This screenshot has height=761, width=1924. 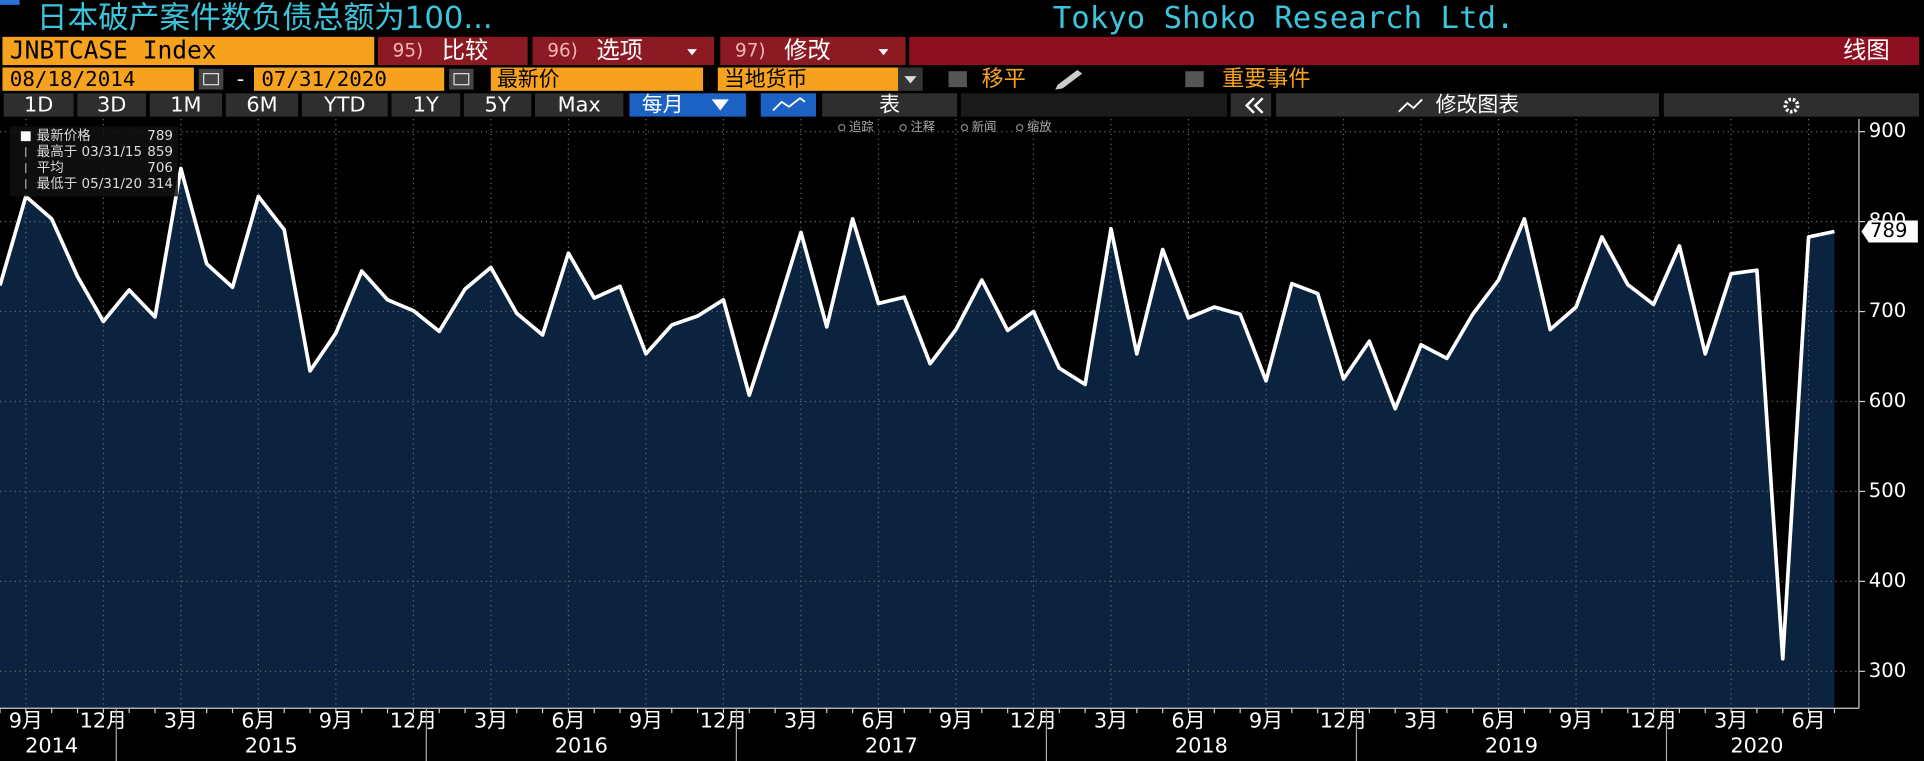 What do you see at coordinates (1478, 105) in the screenshot?
I see `edit-chart-label: 修改图表` at bounding box center [1478, 105].